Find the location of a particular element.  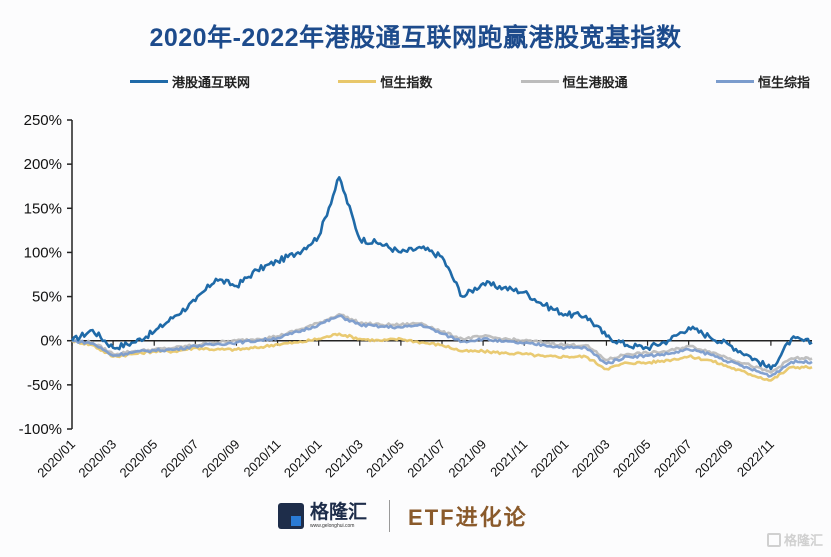

x-tick-label: 2022/09 is located at coordinates (714, 459).